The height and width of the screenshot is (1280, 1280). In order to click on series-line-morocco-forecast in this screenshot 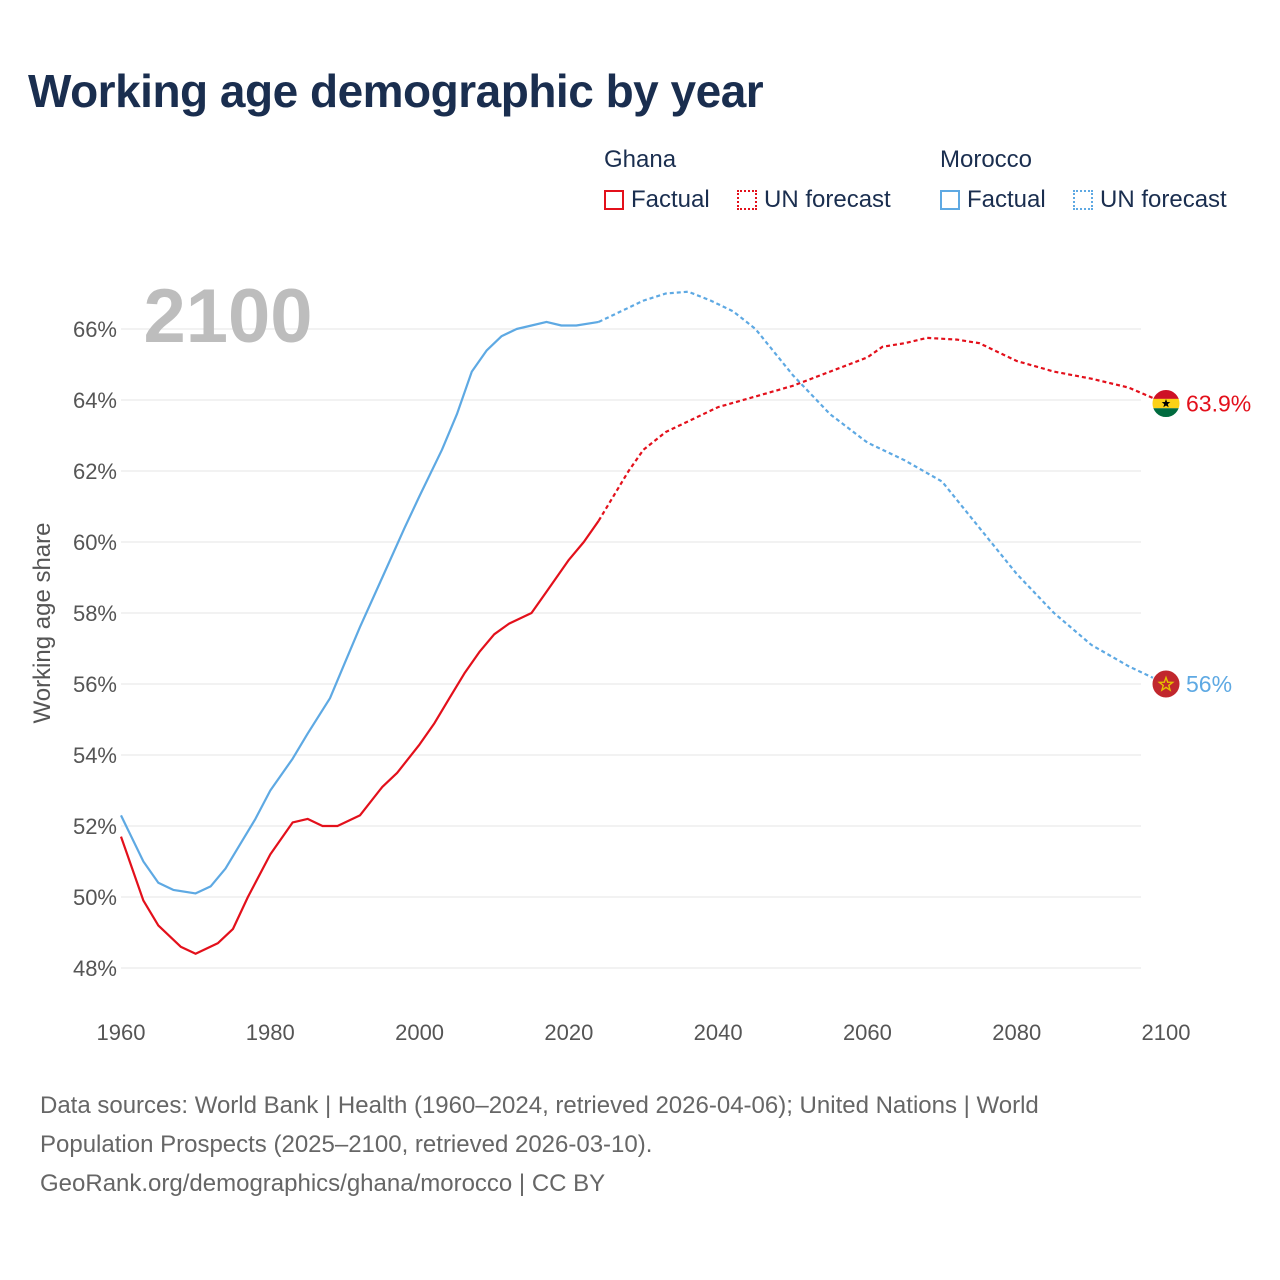, I will do `click(882, 487)`.